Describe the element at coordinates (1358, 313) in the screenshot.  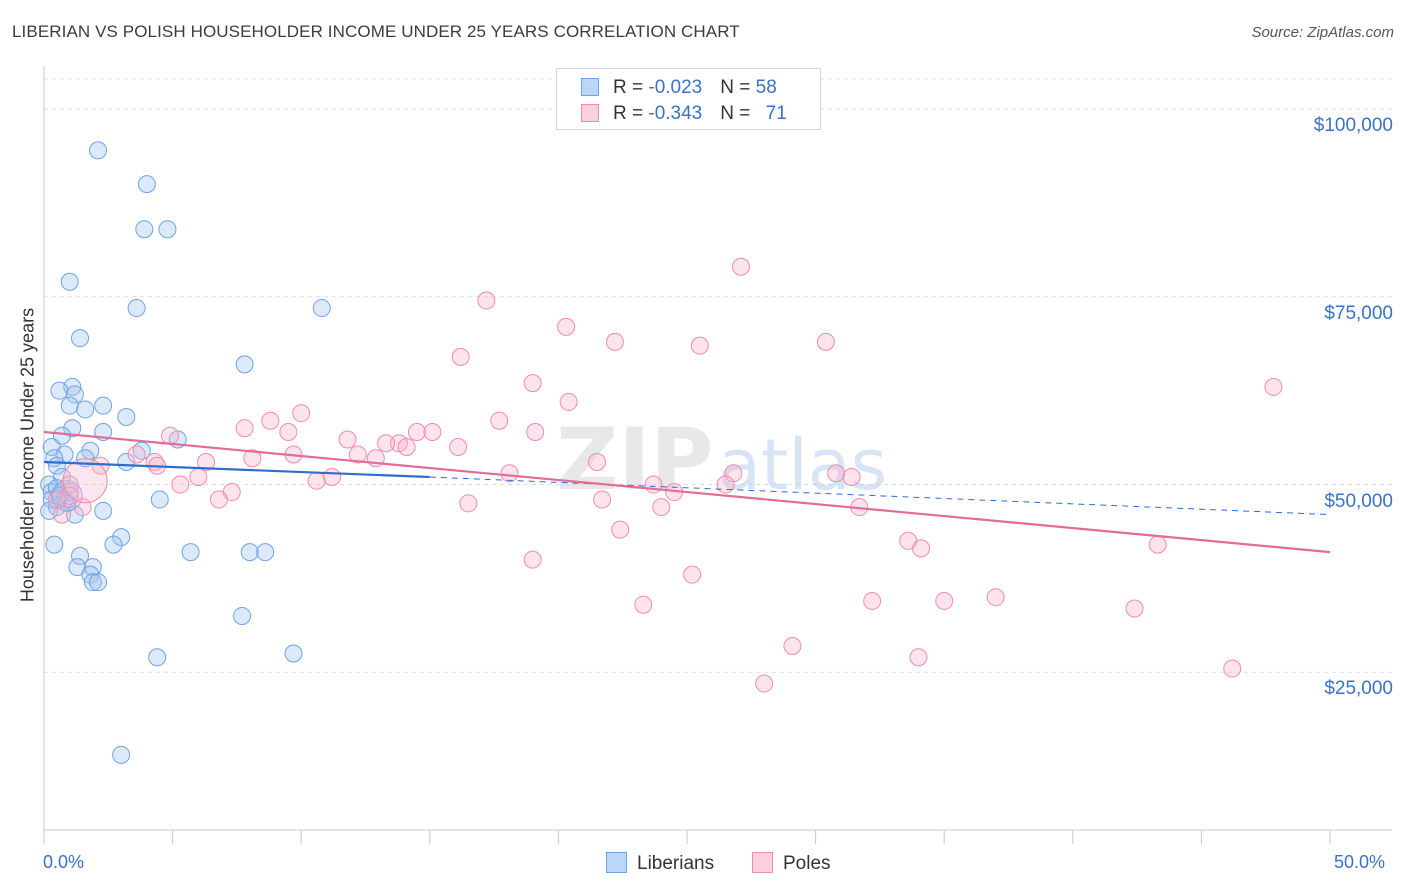
I see `y-tick-label: $75,000` at that location.